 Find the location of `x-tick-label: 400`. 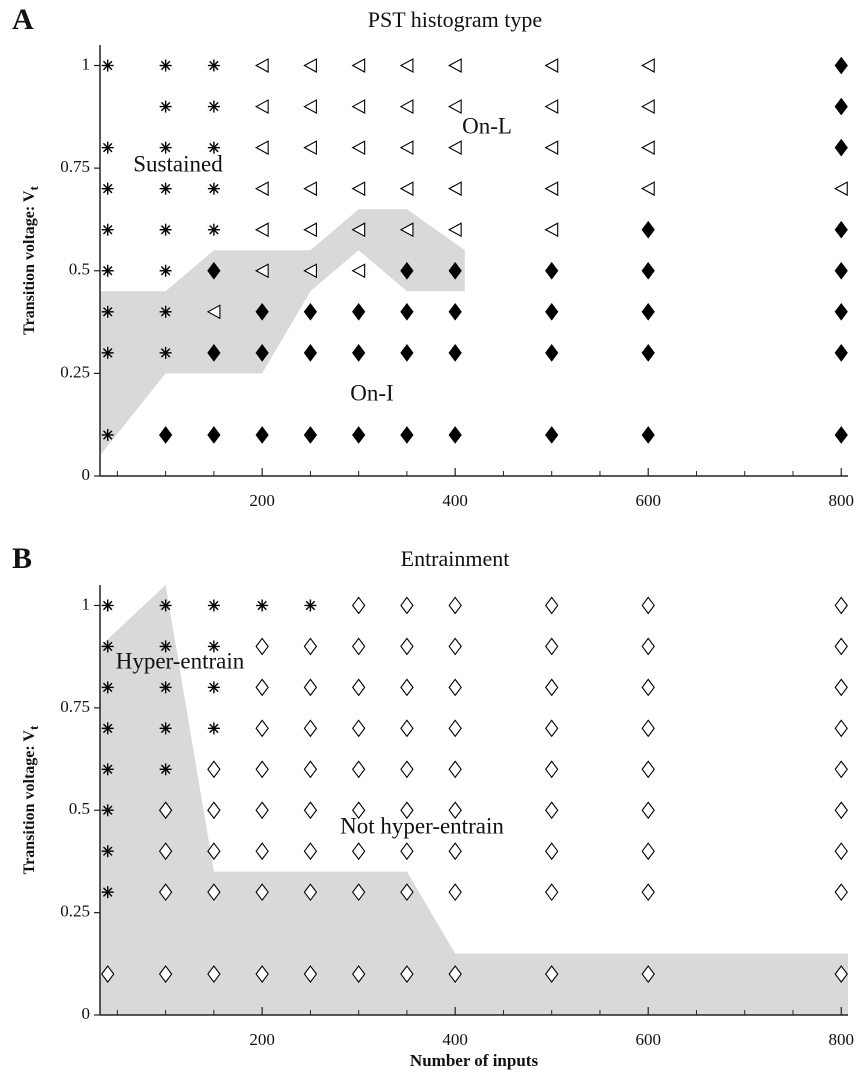

x-tick-label: 400 is located at coordinates (455, 1039).